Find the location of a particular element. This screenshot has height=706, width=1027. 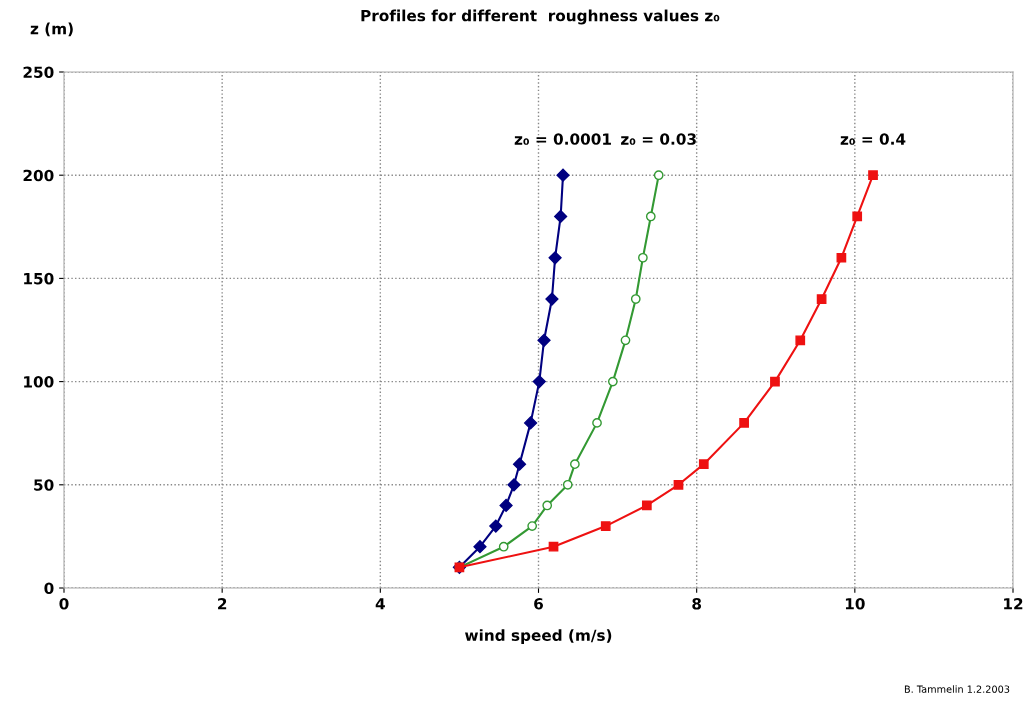

text: z₀ = 0.4 is located at coordinates (873, 139).